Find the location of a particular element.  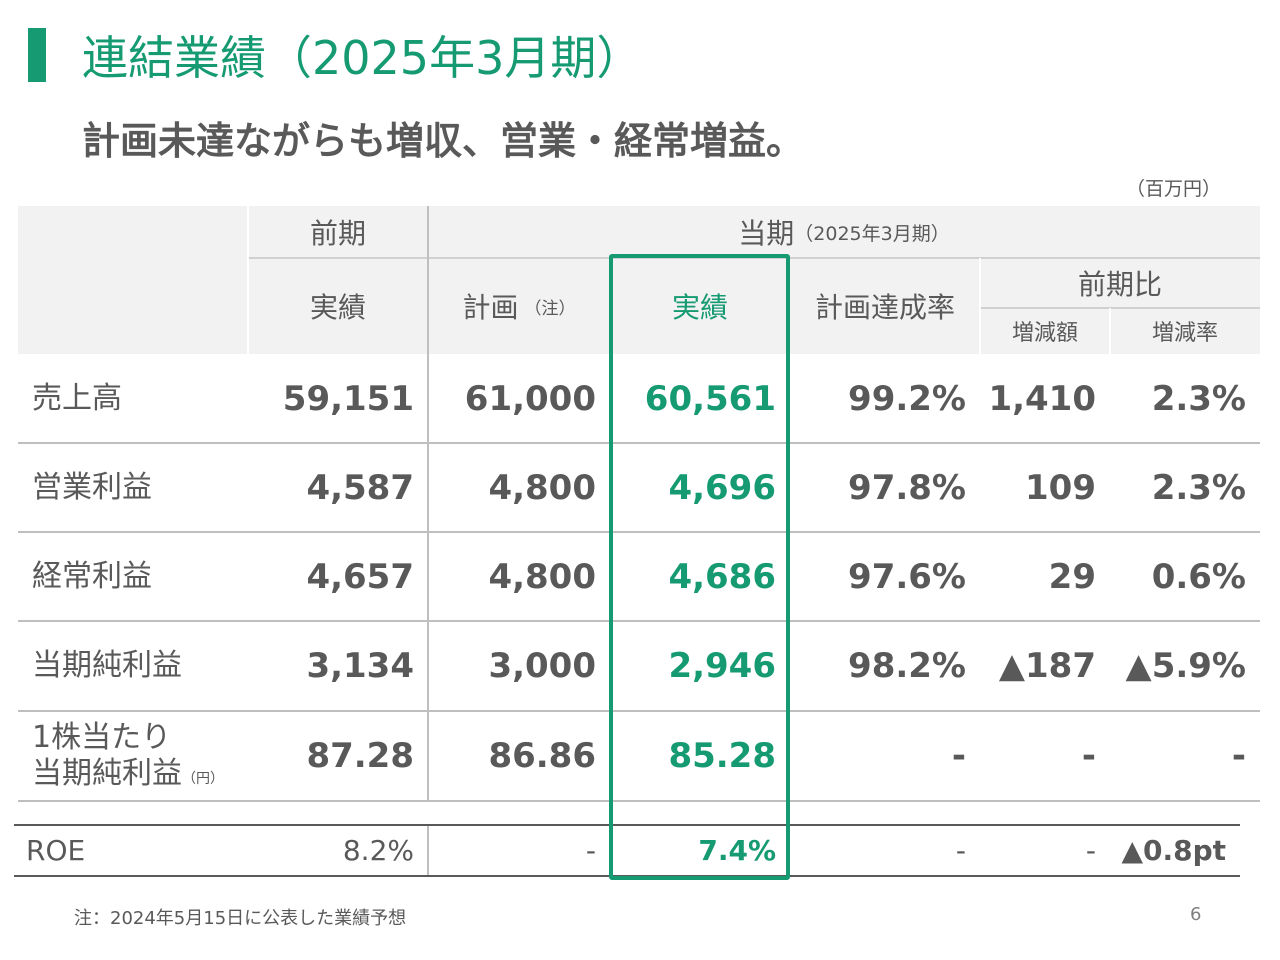

header-prev-actual-text: 実績 is located at coordinates (337, 307).